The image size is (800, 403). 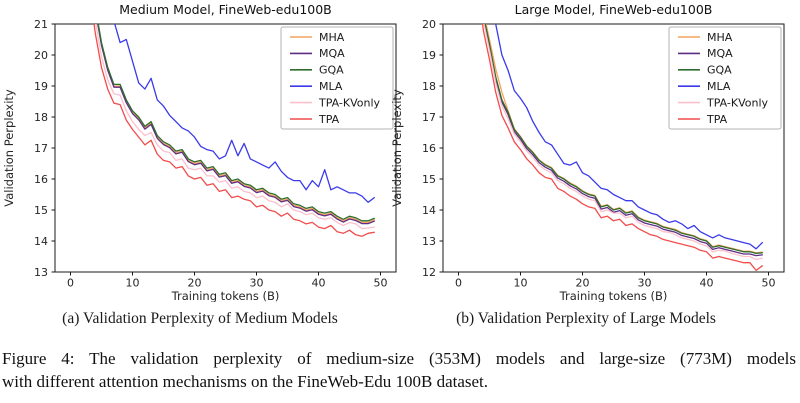 I want to click on y-tick-label: 12, so click(x=429, y=272).